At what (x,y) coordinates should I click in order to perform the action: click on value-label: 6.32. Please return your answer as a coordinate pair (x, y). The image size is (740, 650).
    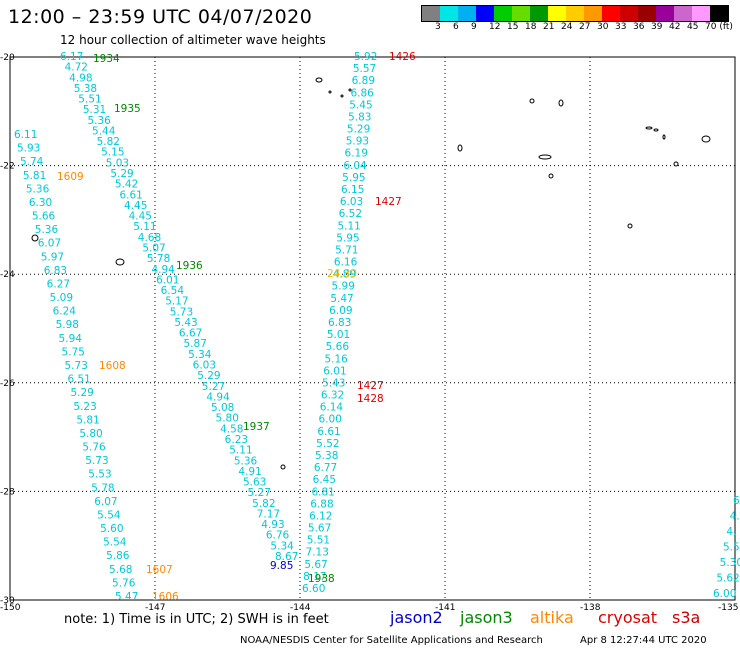
    Looking at the image, I should click on (332, 396).